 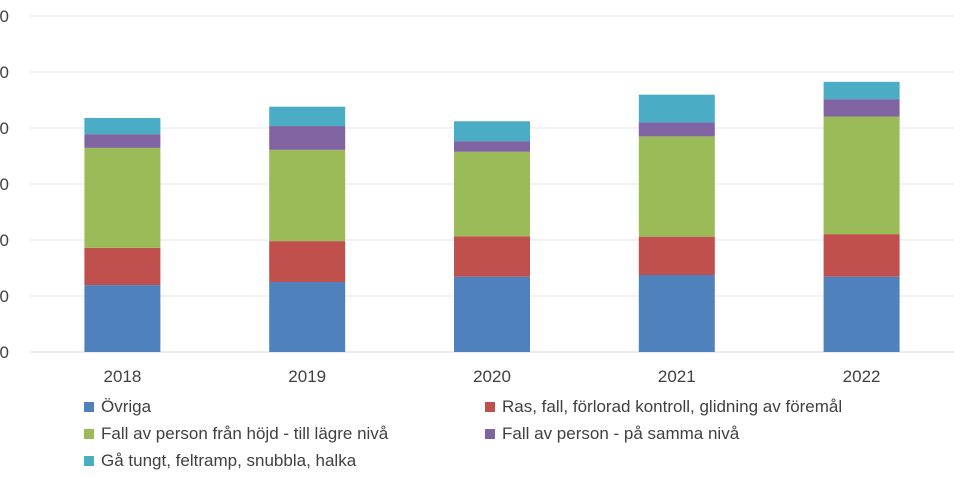 I want to click on y-axis-tick-labels: 0 0 0 0 0 0 0, so click(x=4, y=184).